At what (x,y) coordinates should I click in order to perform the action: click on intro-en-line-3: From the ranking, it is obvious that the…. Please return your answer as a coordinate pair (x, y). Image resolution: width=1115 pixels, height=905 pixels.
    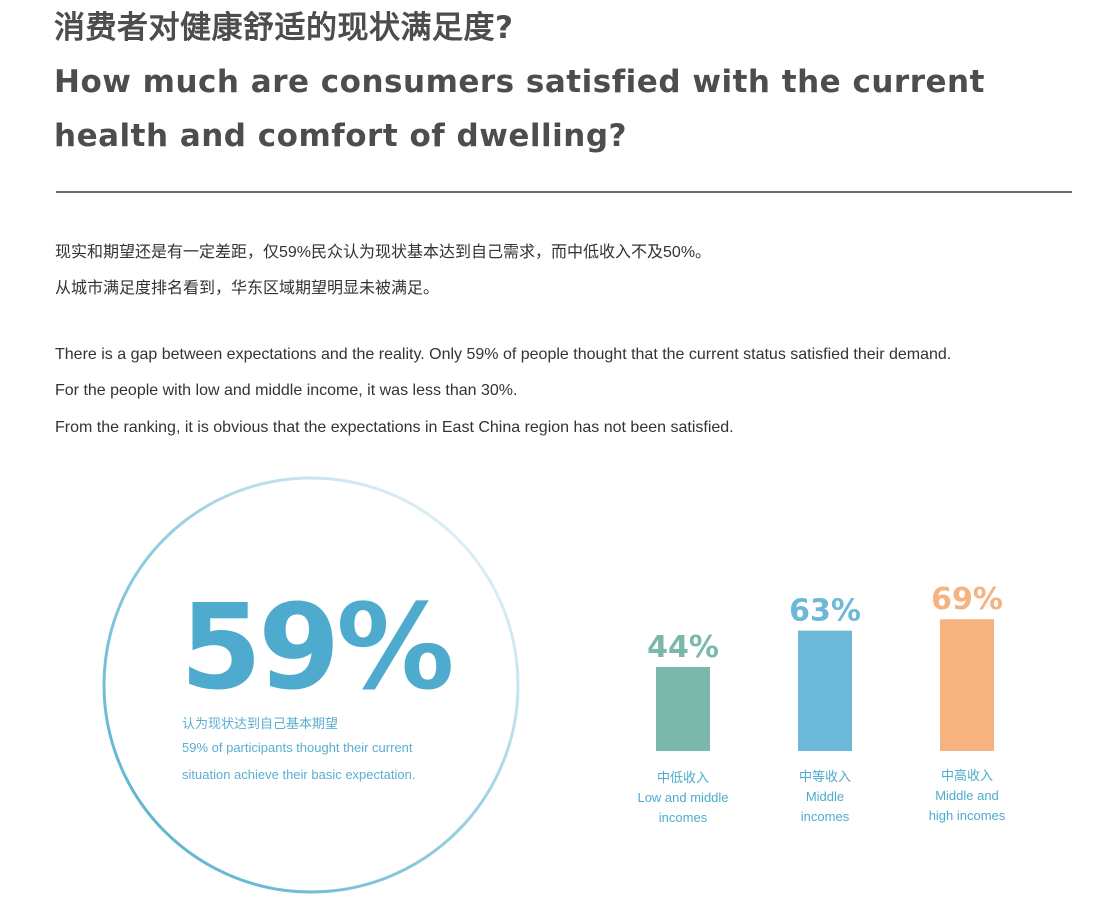
    Looking at the image, I should click on (394, 427).